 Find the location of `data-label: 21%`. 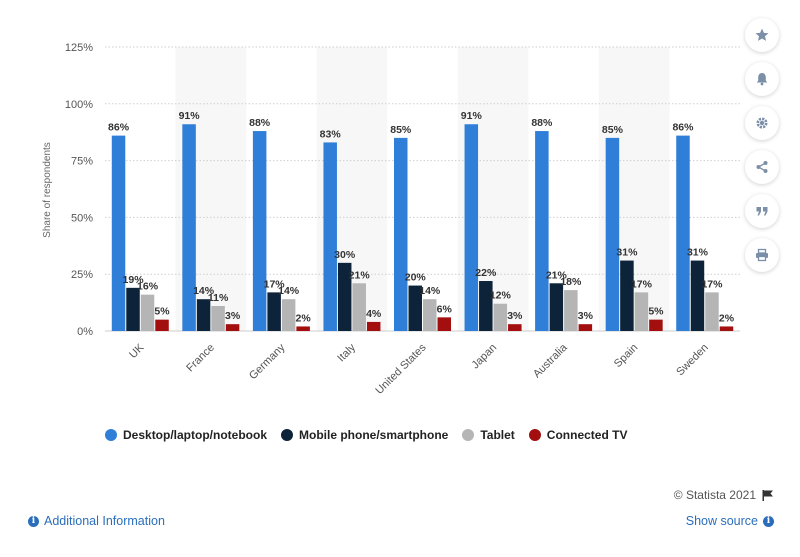

data-label: 21% is located at coordinates (360, 275).